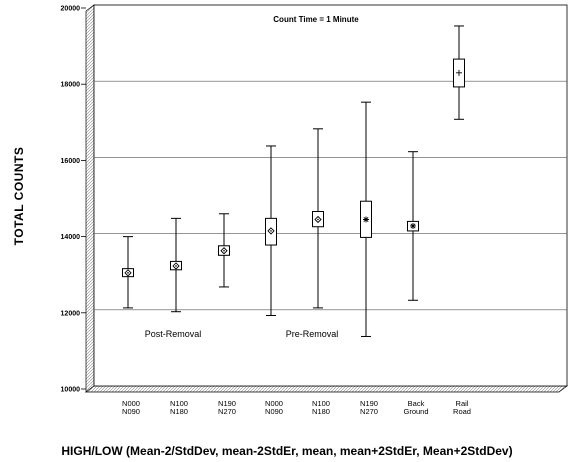 The height and width of the screenshot is (462, 575). I want to click on y-tick-label: 20000, so click(71, 9).